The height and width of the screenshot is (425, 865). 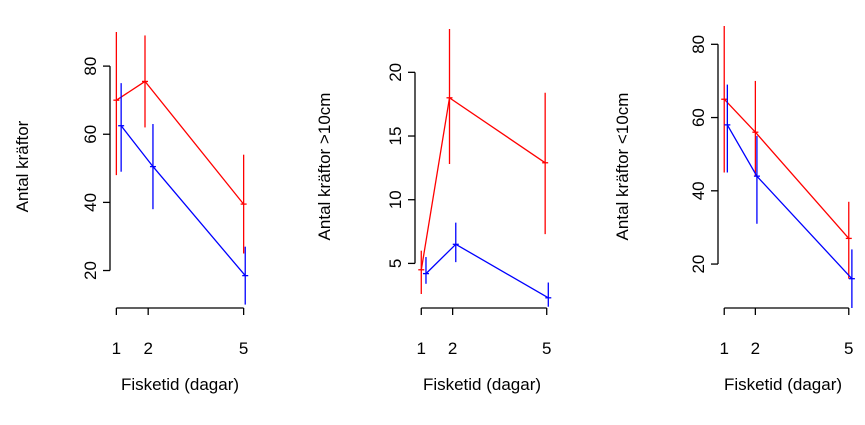 What do you see at coordinates (395, 136) in the screenshot?
I see `y-tick-label: 15` at bounding box center [395, 136].